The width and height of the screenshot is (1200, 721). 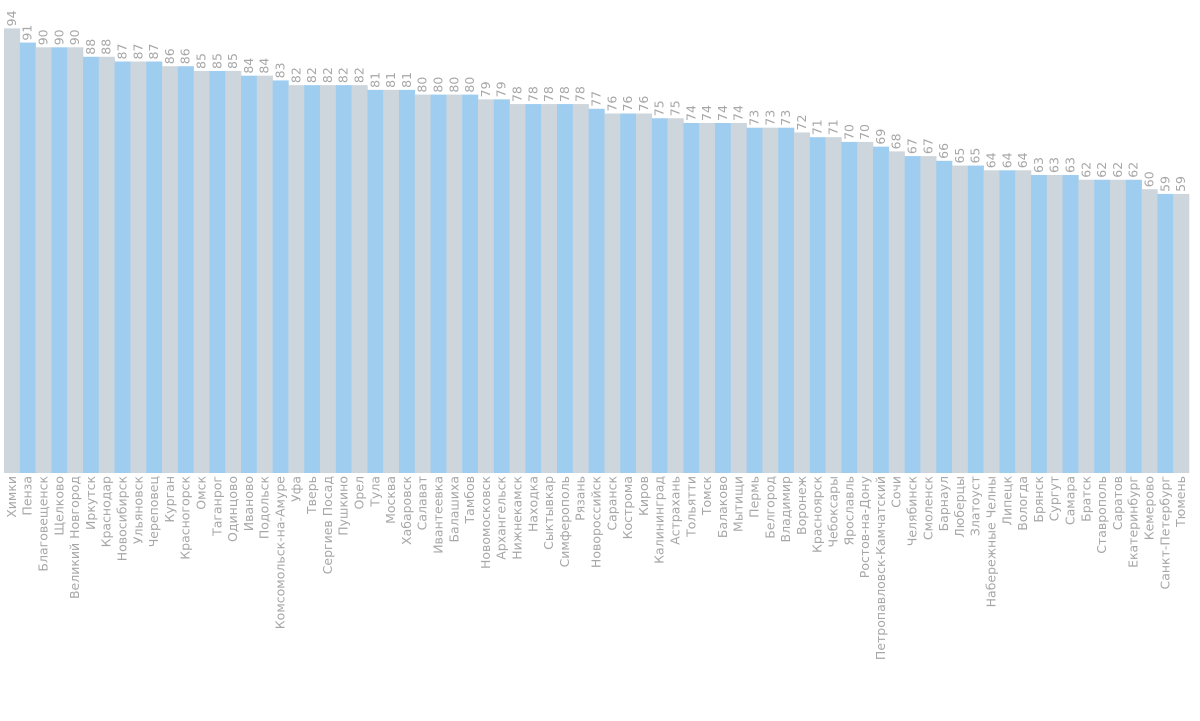 I want to click on category-label: Чебоксары, so click(x=833, y=512).